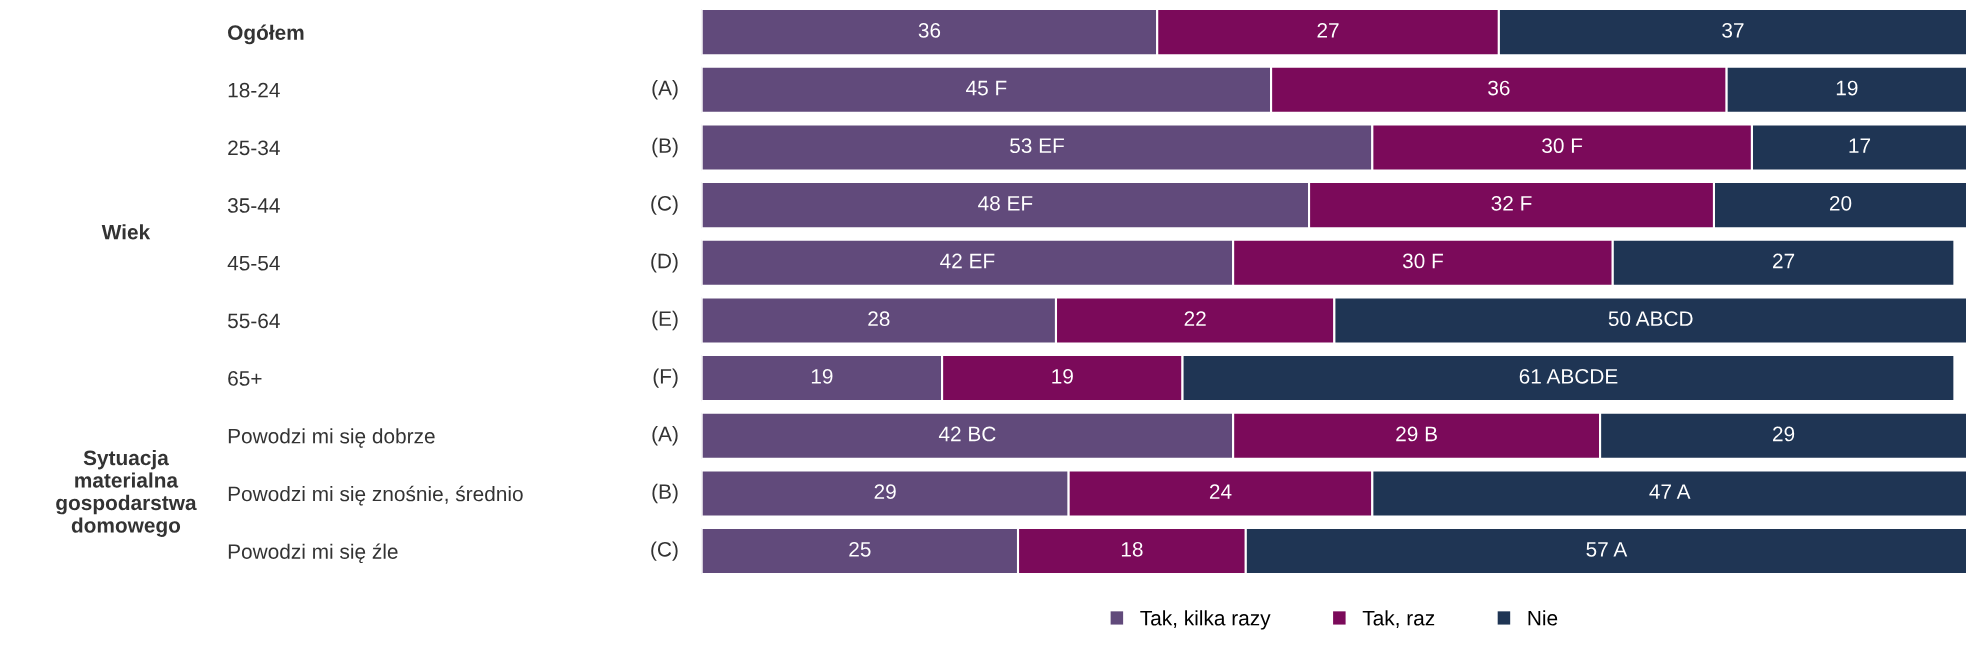 Image resolution: width=1971 pixels, height=659 pixels. I want to click on text: Wiek, so click(126, 232).